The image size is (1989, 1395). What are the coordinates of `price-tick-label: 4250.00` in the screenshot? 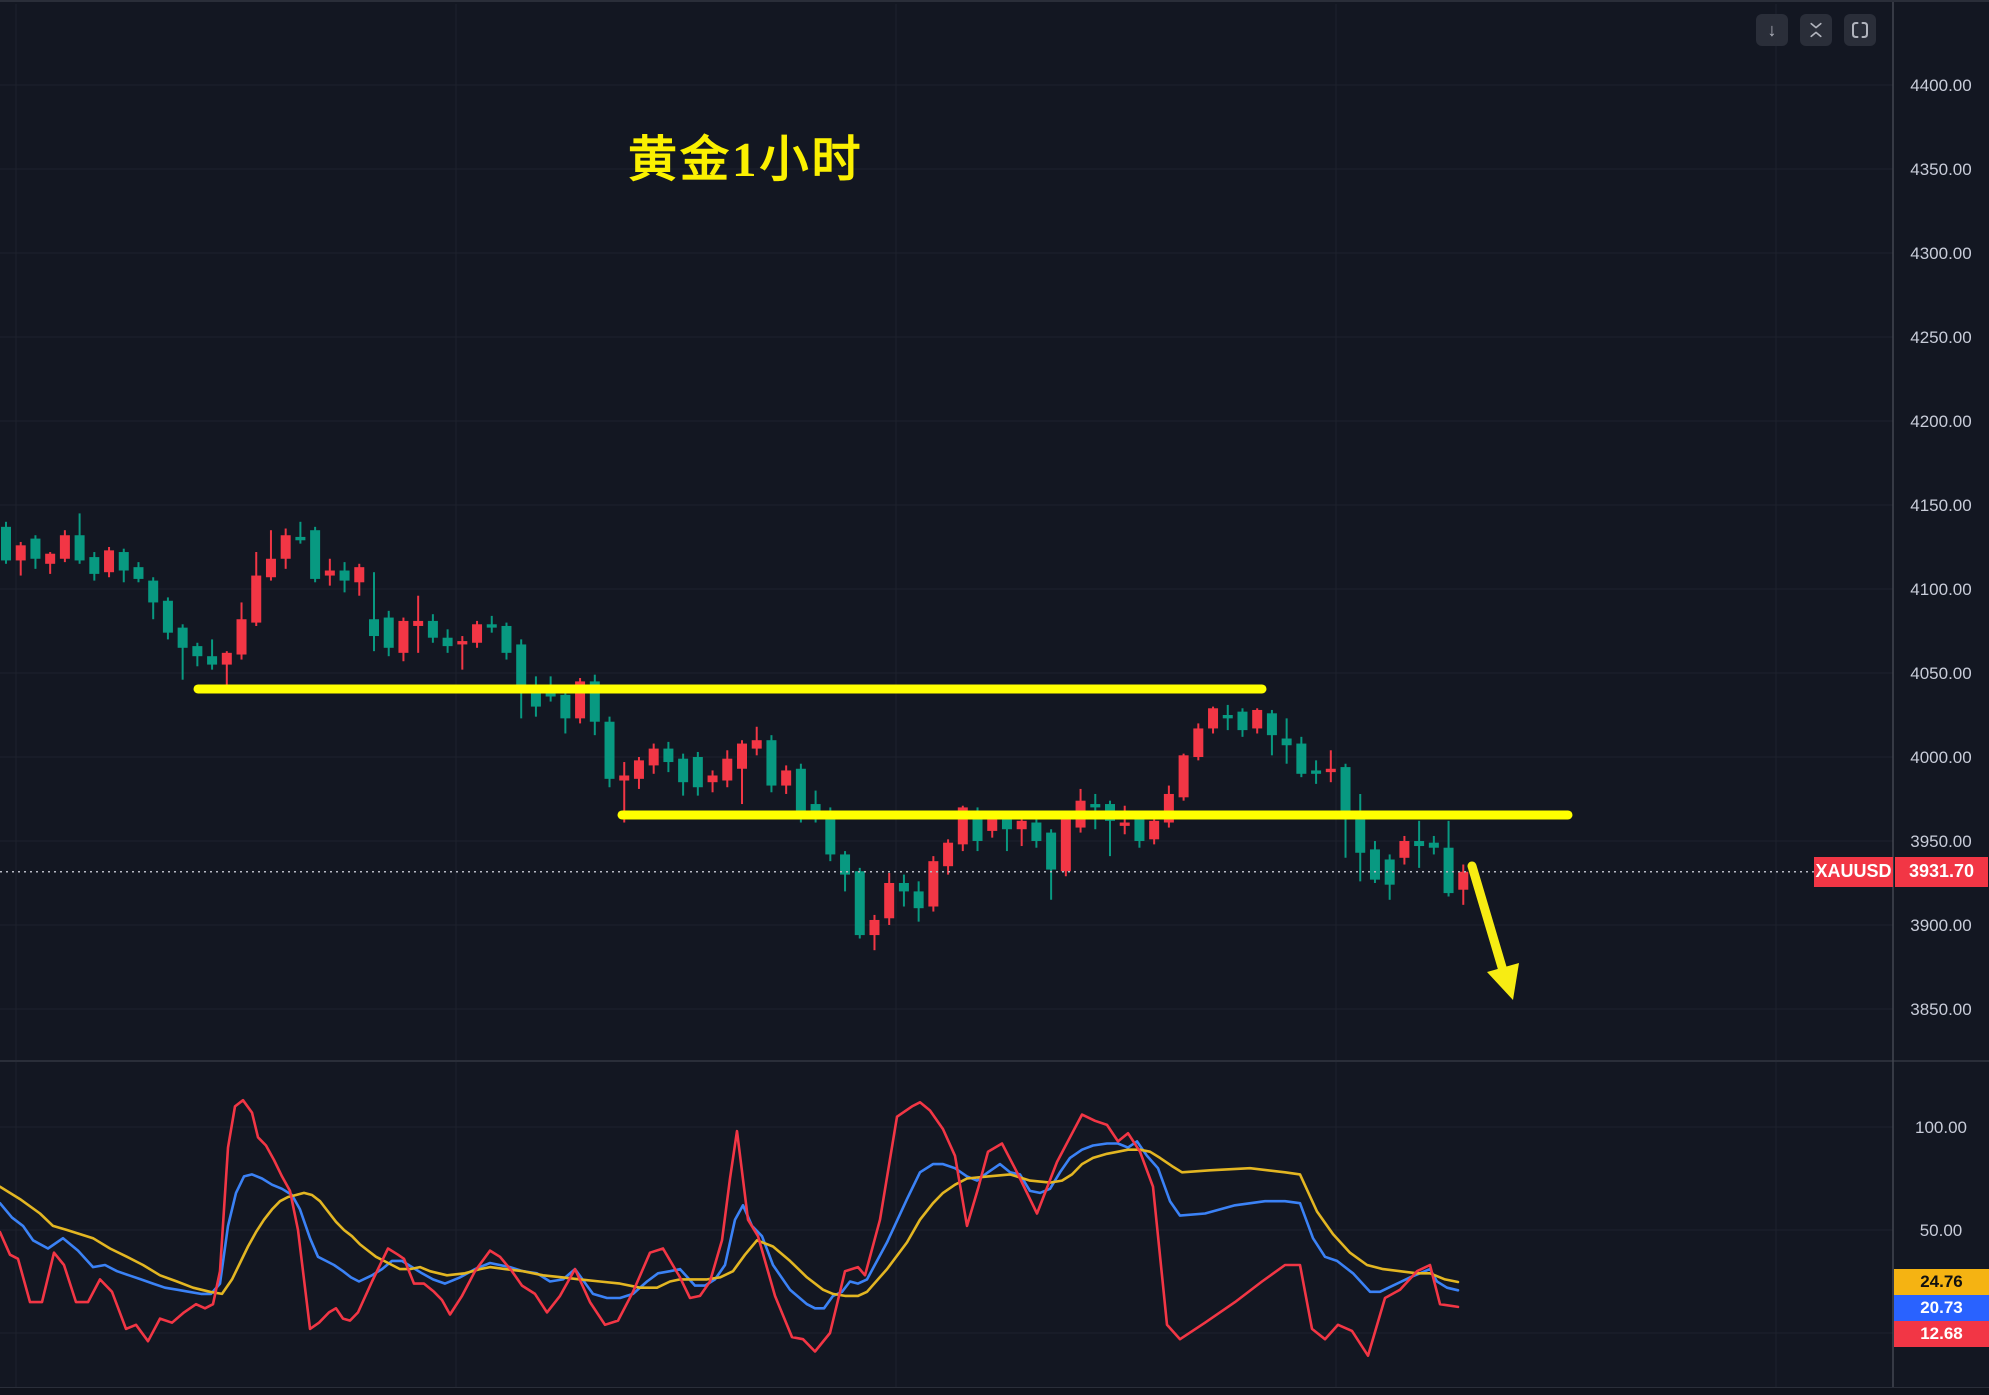 It's located at (1940, 337).